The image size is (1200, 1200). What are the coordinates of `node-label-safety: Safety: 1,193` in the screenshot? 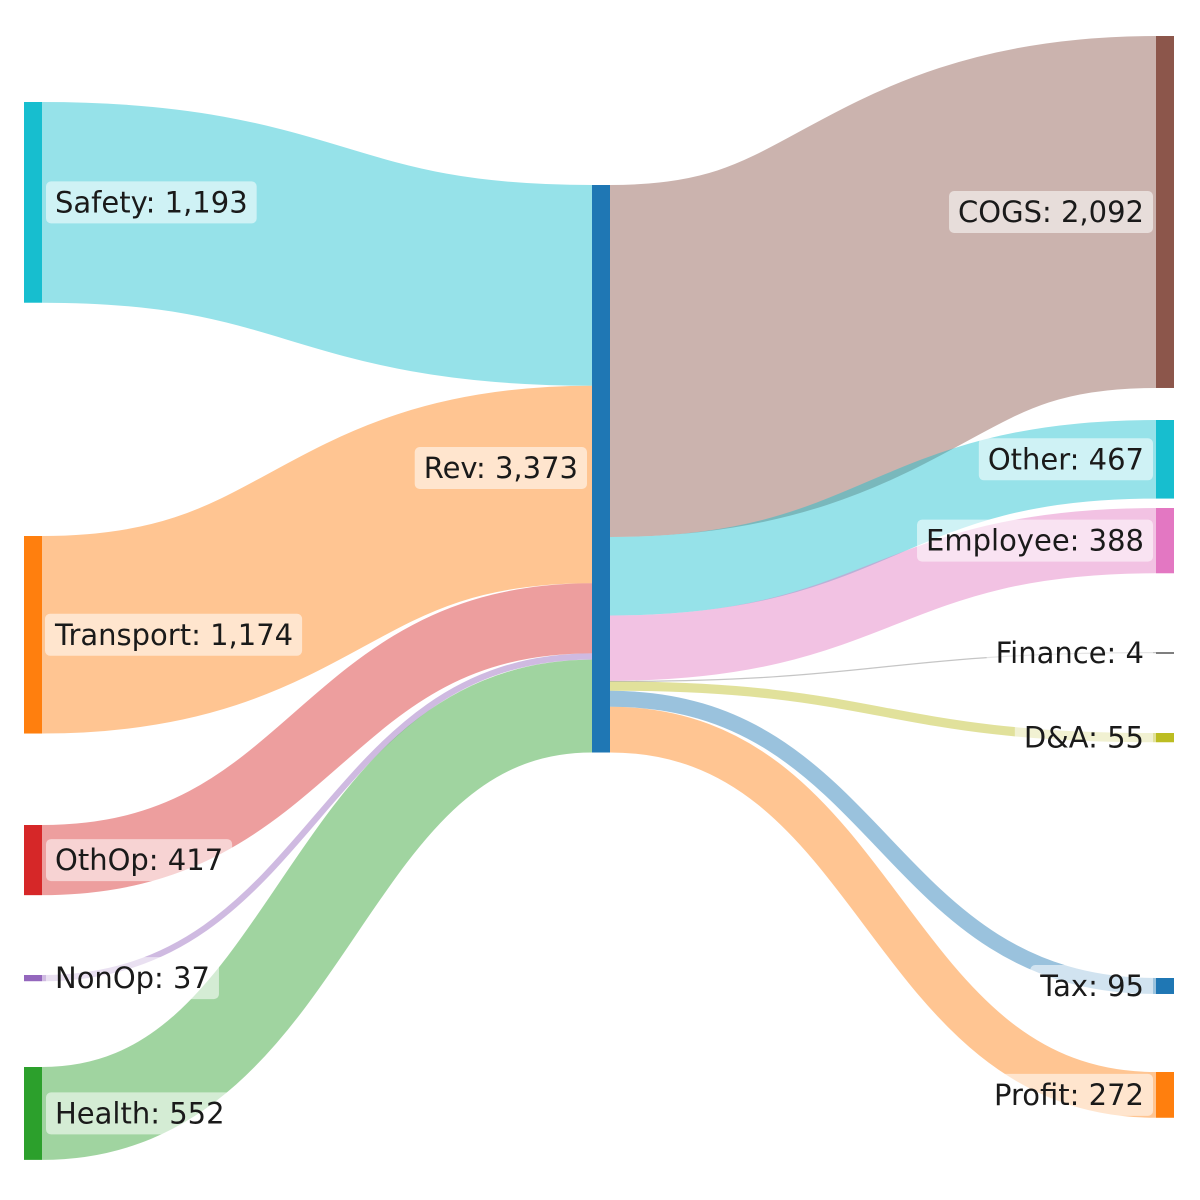 It's located at (151, 202).